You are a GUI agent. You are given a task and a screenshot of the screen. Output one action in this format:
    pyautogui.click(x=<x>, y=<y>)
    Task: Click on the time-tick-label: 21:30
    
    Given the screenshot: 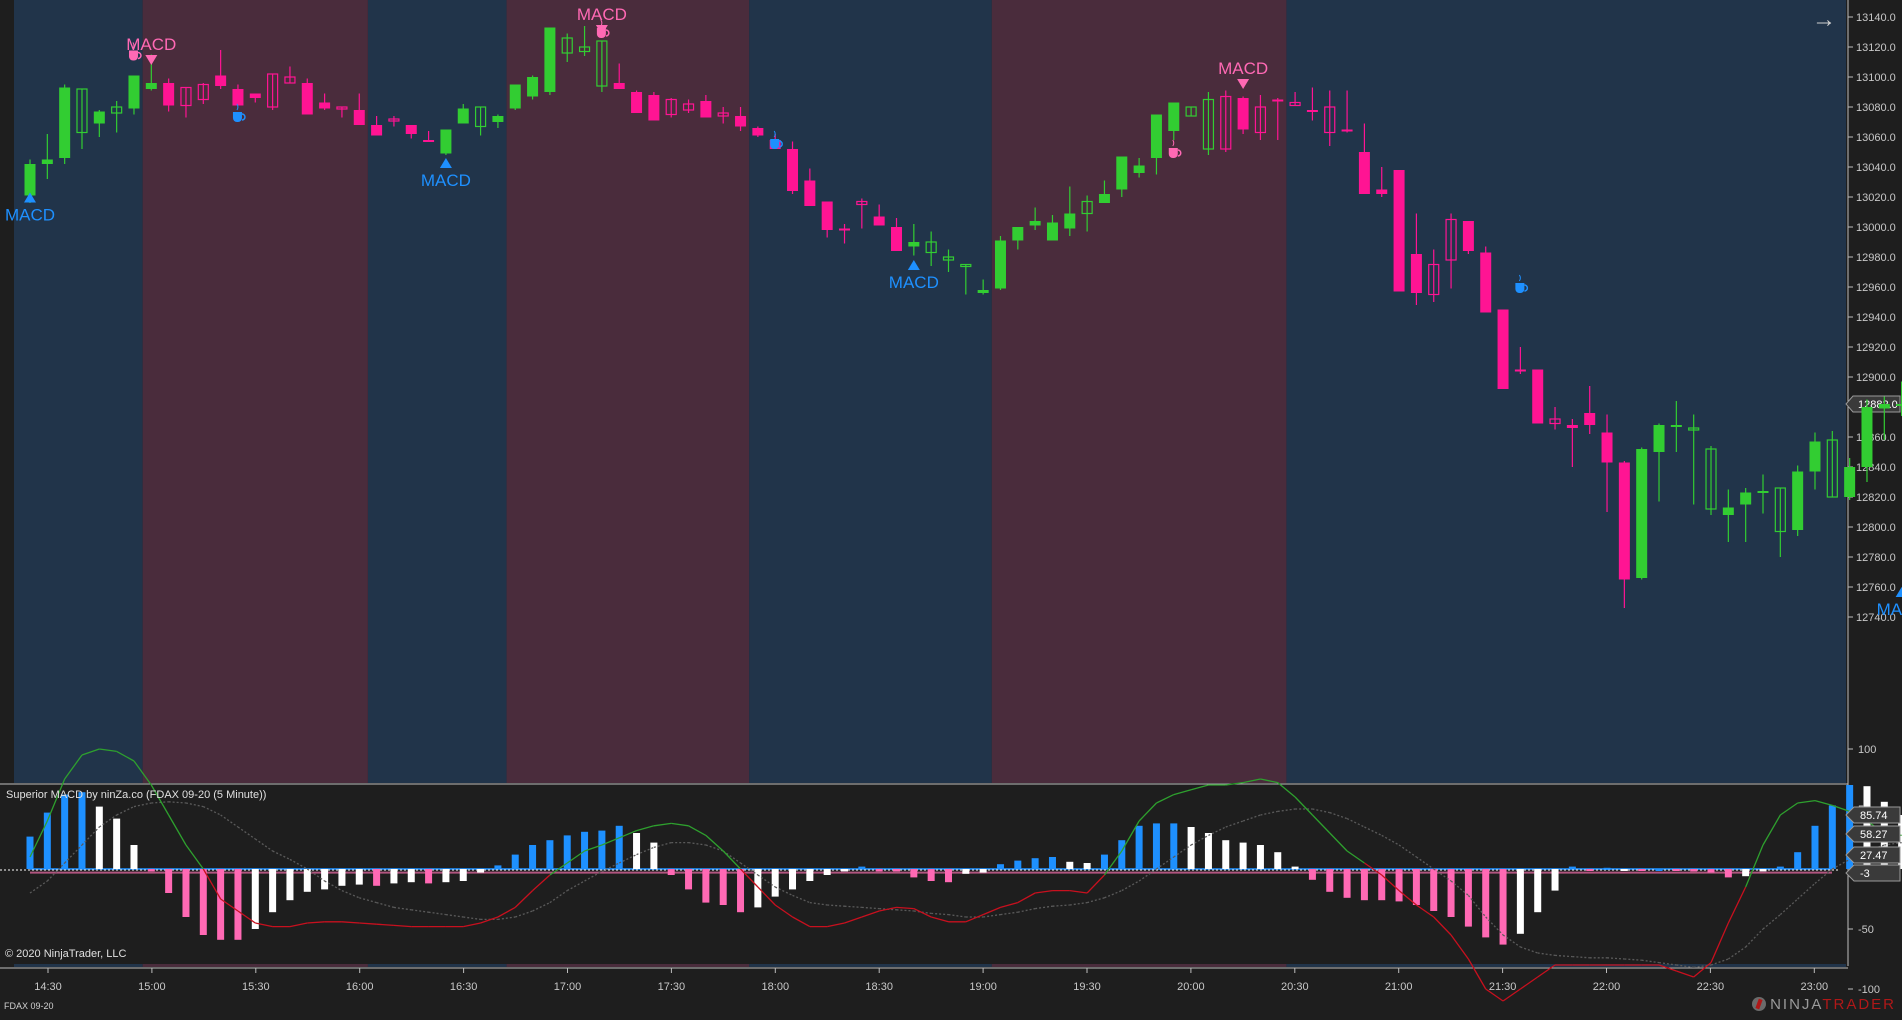 What is the action you would take?
    pyautogui.click(x=1503, y=987)
    